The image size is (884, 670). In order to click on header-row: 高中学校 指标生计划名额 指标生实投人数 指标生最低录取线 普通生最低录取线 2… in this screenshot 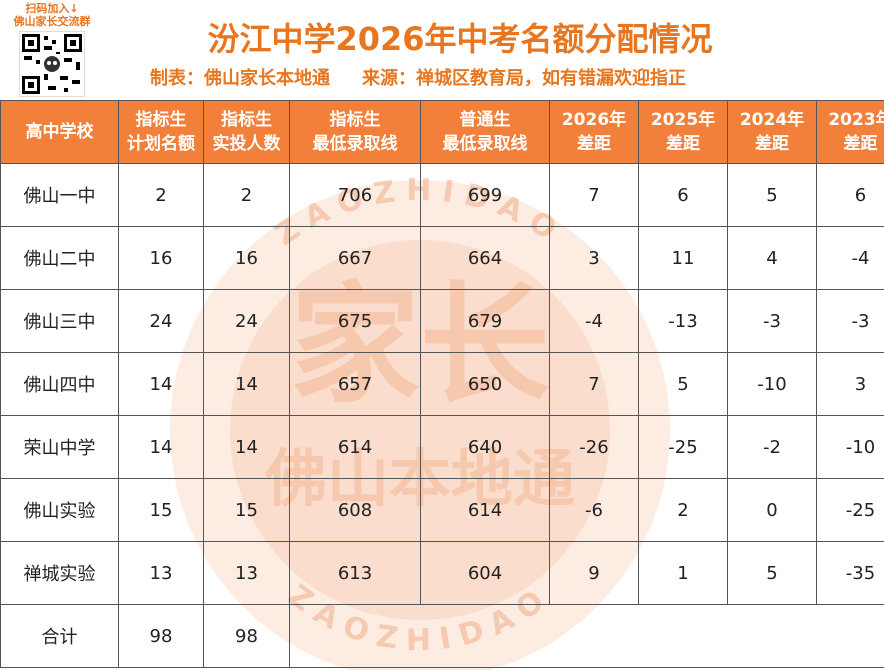, I will do `click(442, 132)`.